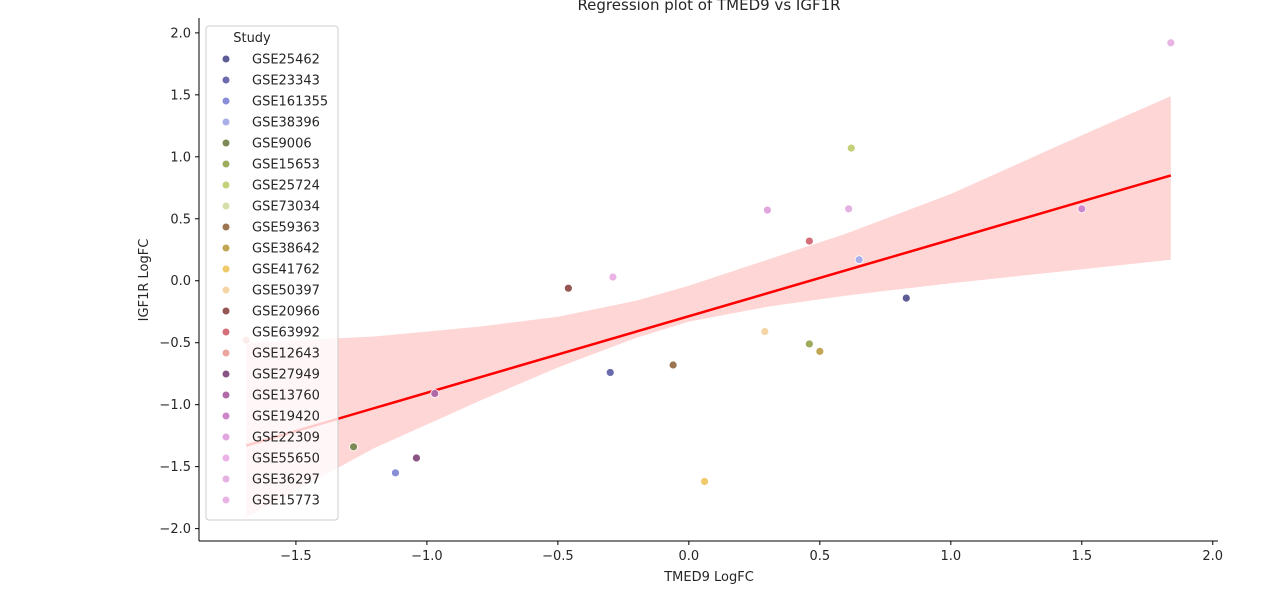 The image size is (1280, 612). I want to click on legend-entry: GSE59363, so click(286, 228).